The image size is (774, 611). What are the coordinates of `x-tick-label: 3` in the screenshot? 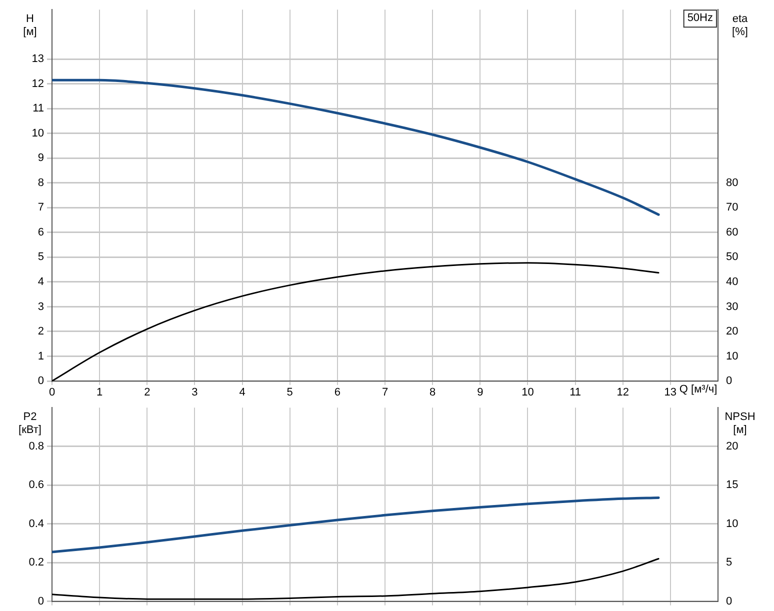 It's located at (195, 392).